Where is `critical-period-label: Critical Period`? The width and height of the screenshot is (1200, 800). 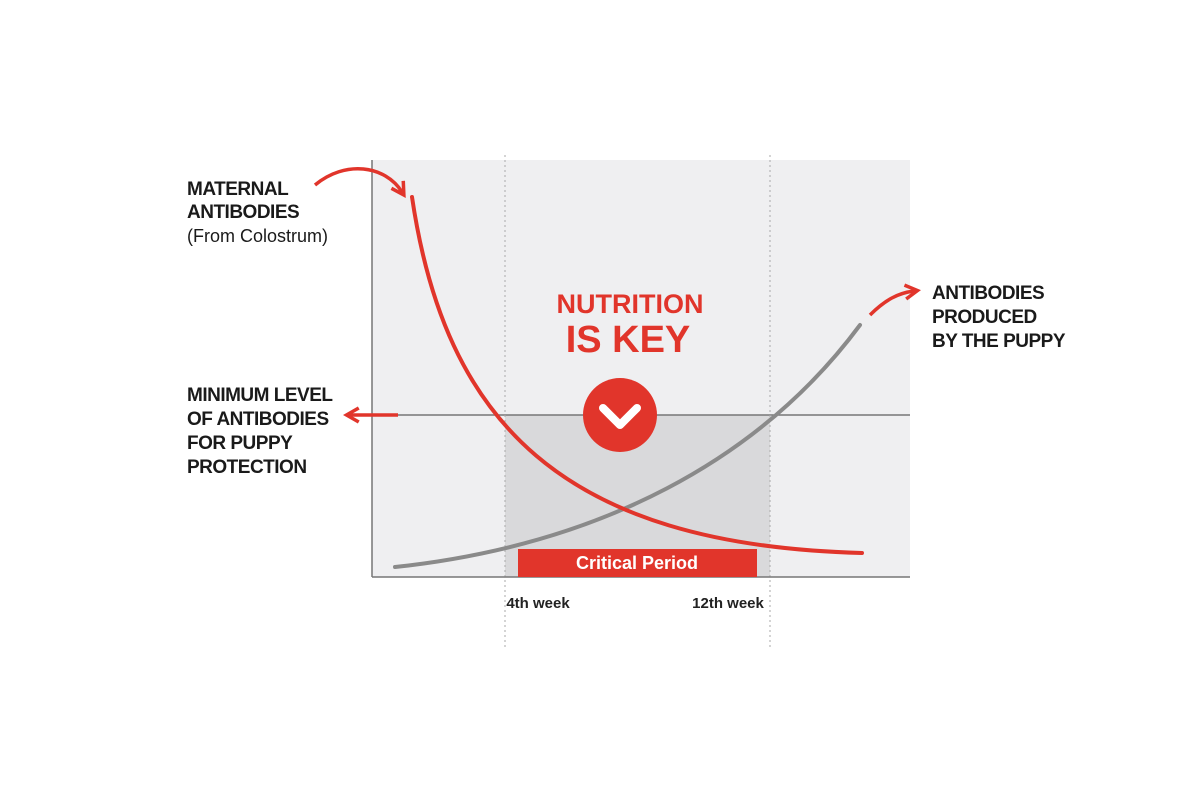
critical-period-label: Critical Period is located at coordinates (637, 563).